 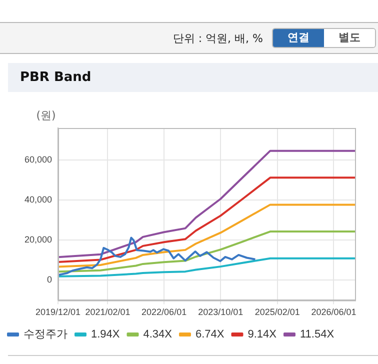 I want to click on y-tick-label: 60,000, so click(x=38, y=159).